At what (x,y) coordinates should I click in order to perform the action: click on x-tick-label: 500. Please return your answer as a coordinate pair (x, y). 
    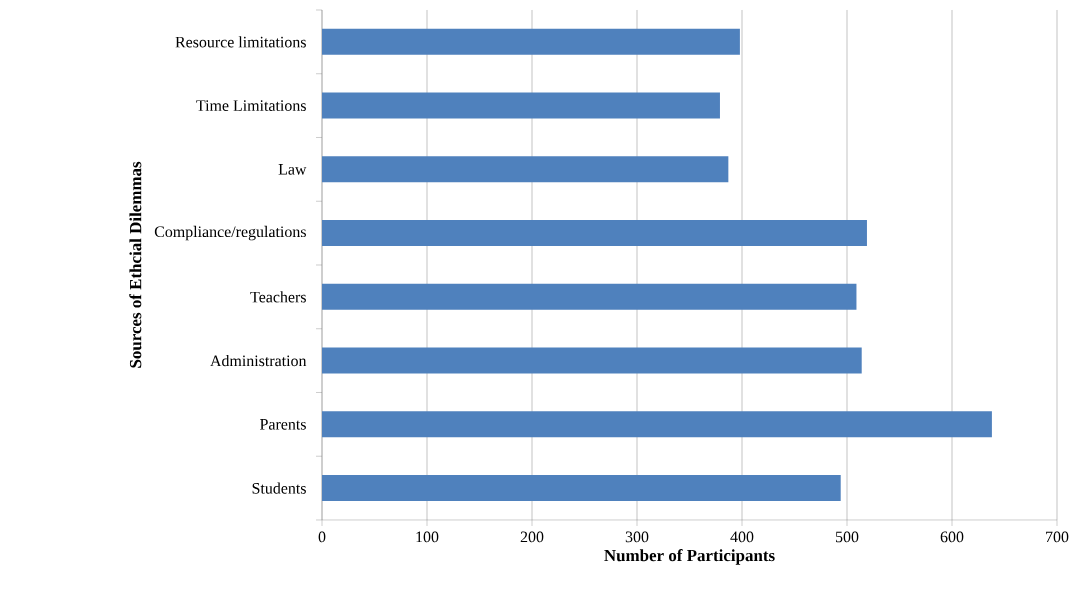
    Looking at the image, I should click on (847, 537).